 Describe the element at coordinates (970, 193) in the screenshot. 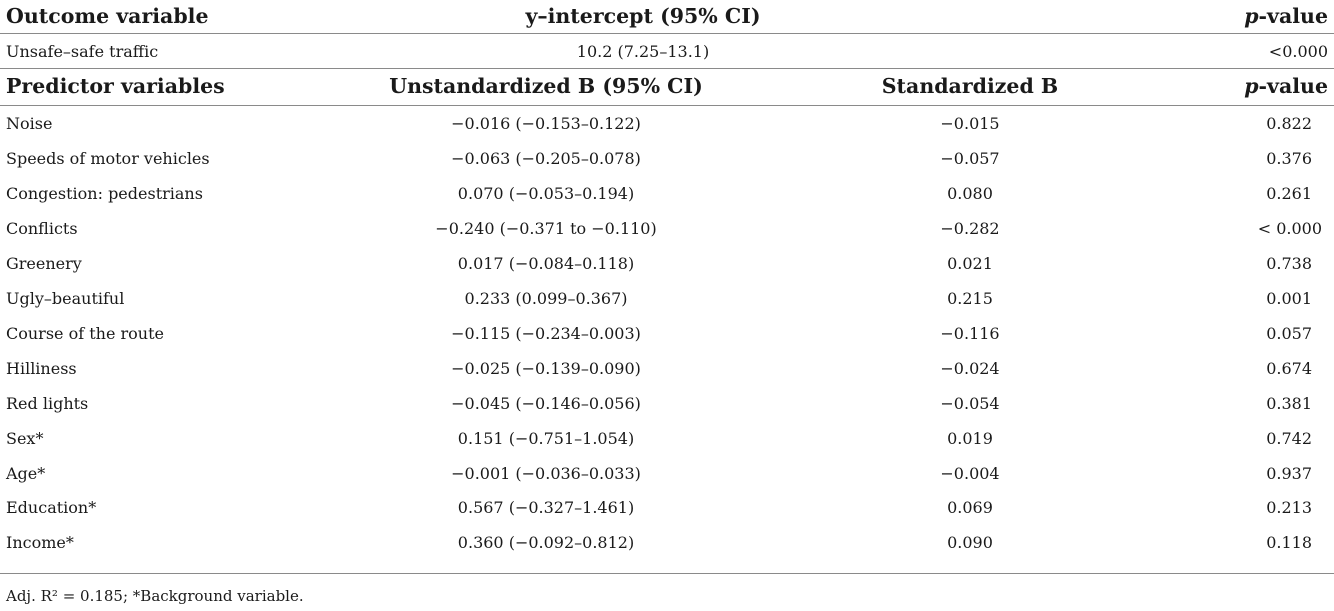

I see `standardized-cell: 0.080` at that location.